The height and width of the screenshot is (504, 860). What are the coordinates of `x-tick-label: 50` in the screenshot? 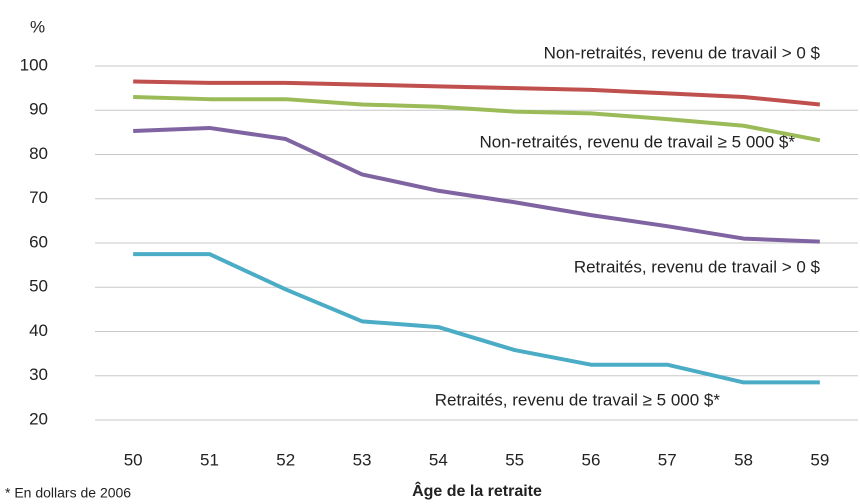 It's located at (133, 459).